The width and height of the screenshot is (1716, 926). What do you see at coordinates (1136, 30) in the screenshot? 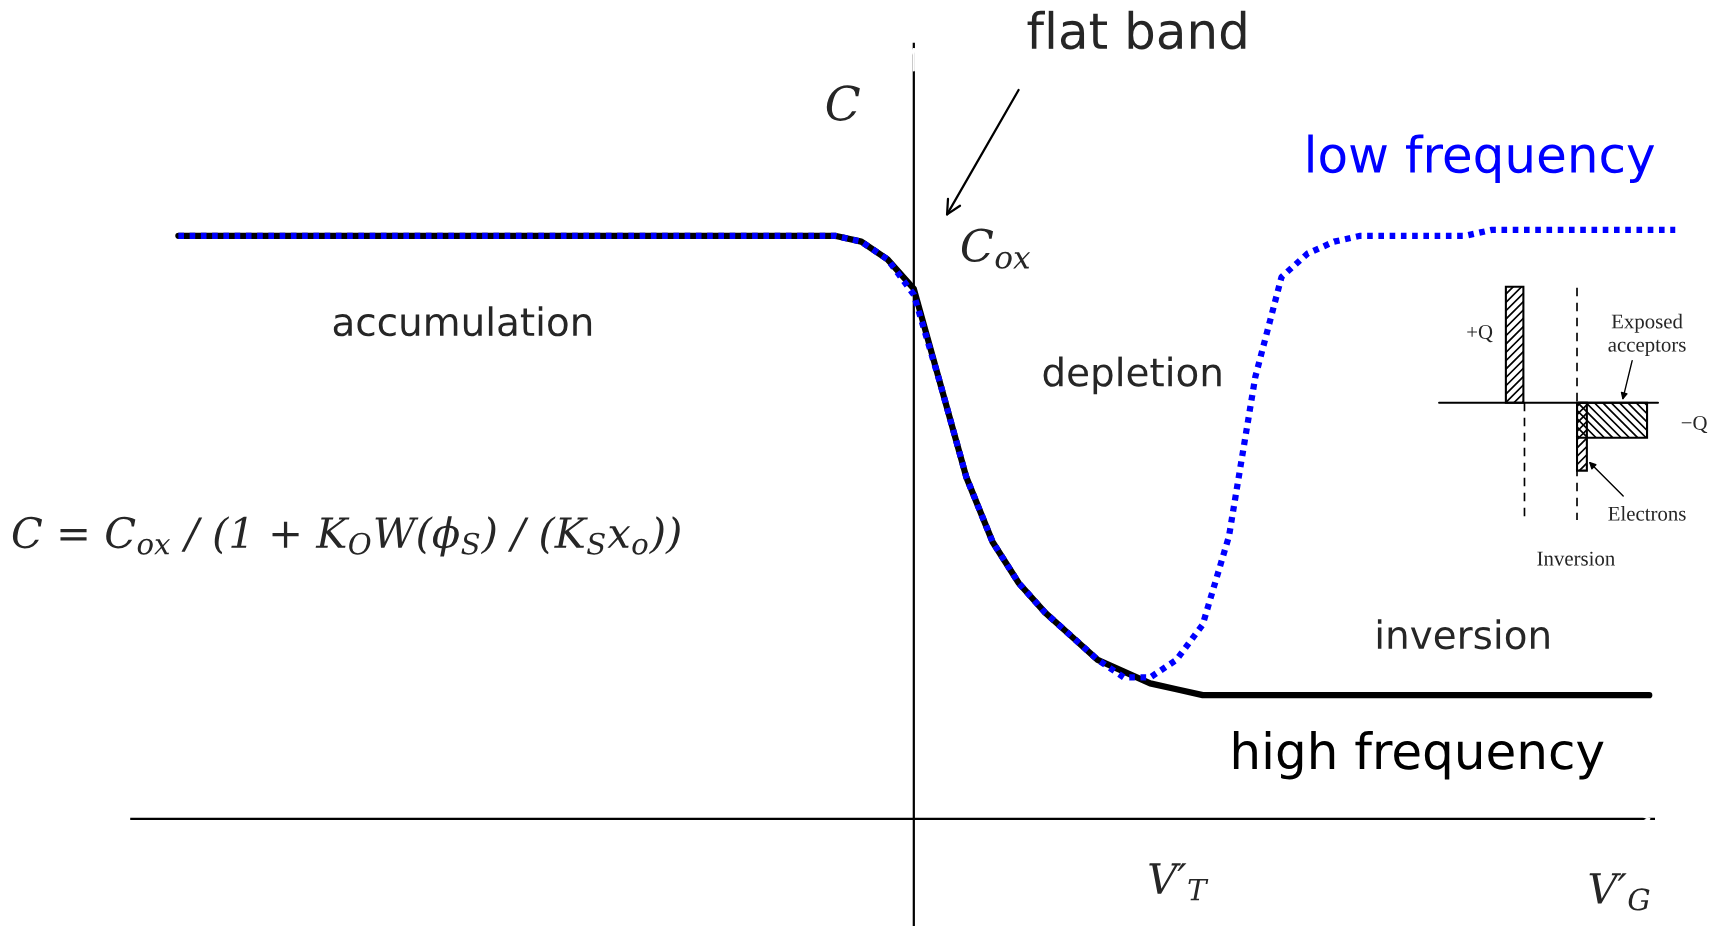
I see `text: flat band` at bounding box center [1136, 30].